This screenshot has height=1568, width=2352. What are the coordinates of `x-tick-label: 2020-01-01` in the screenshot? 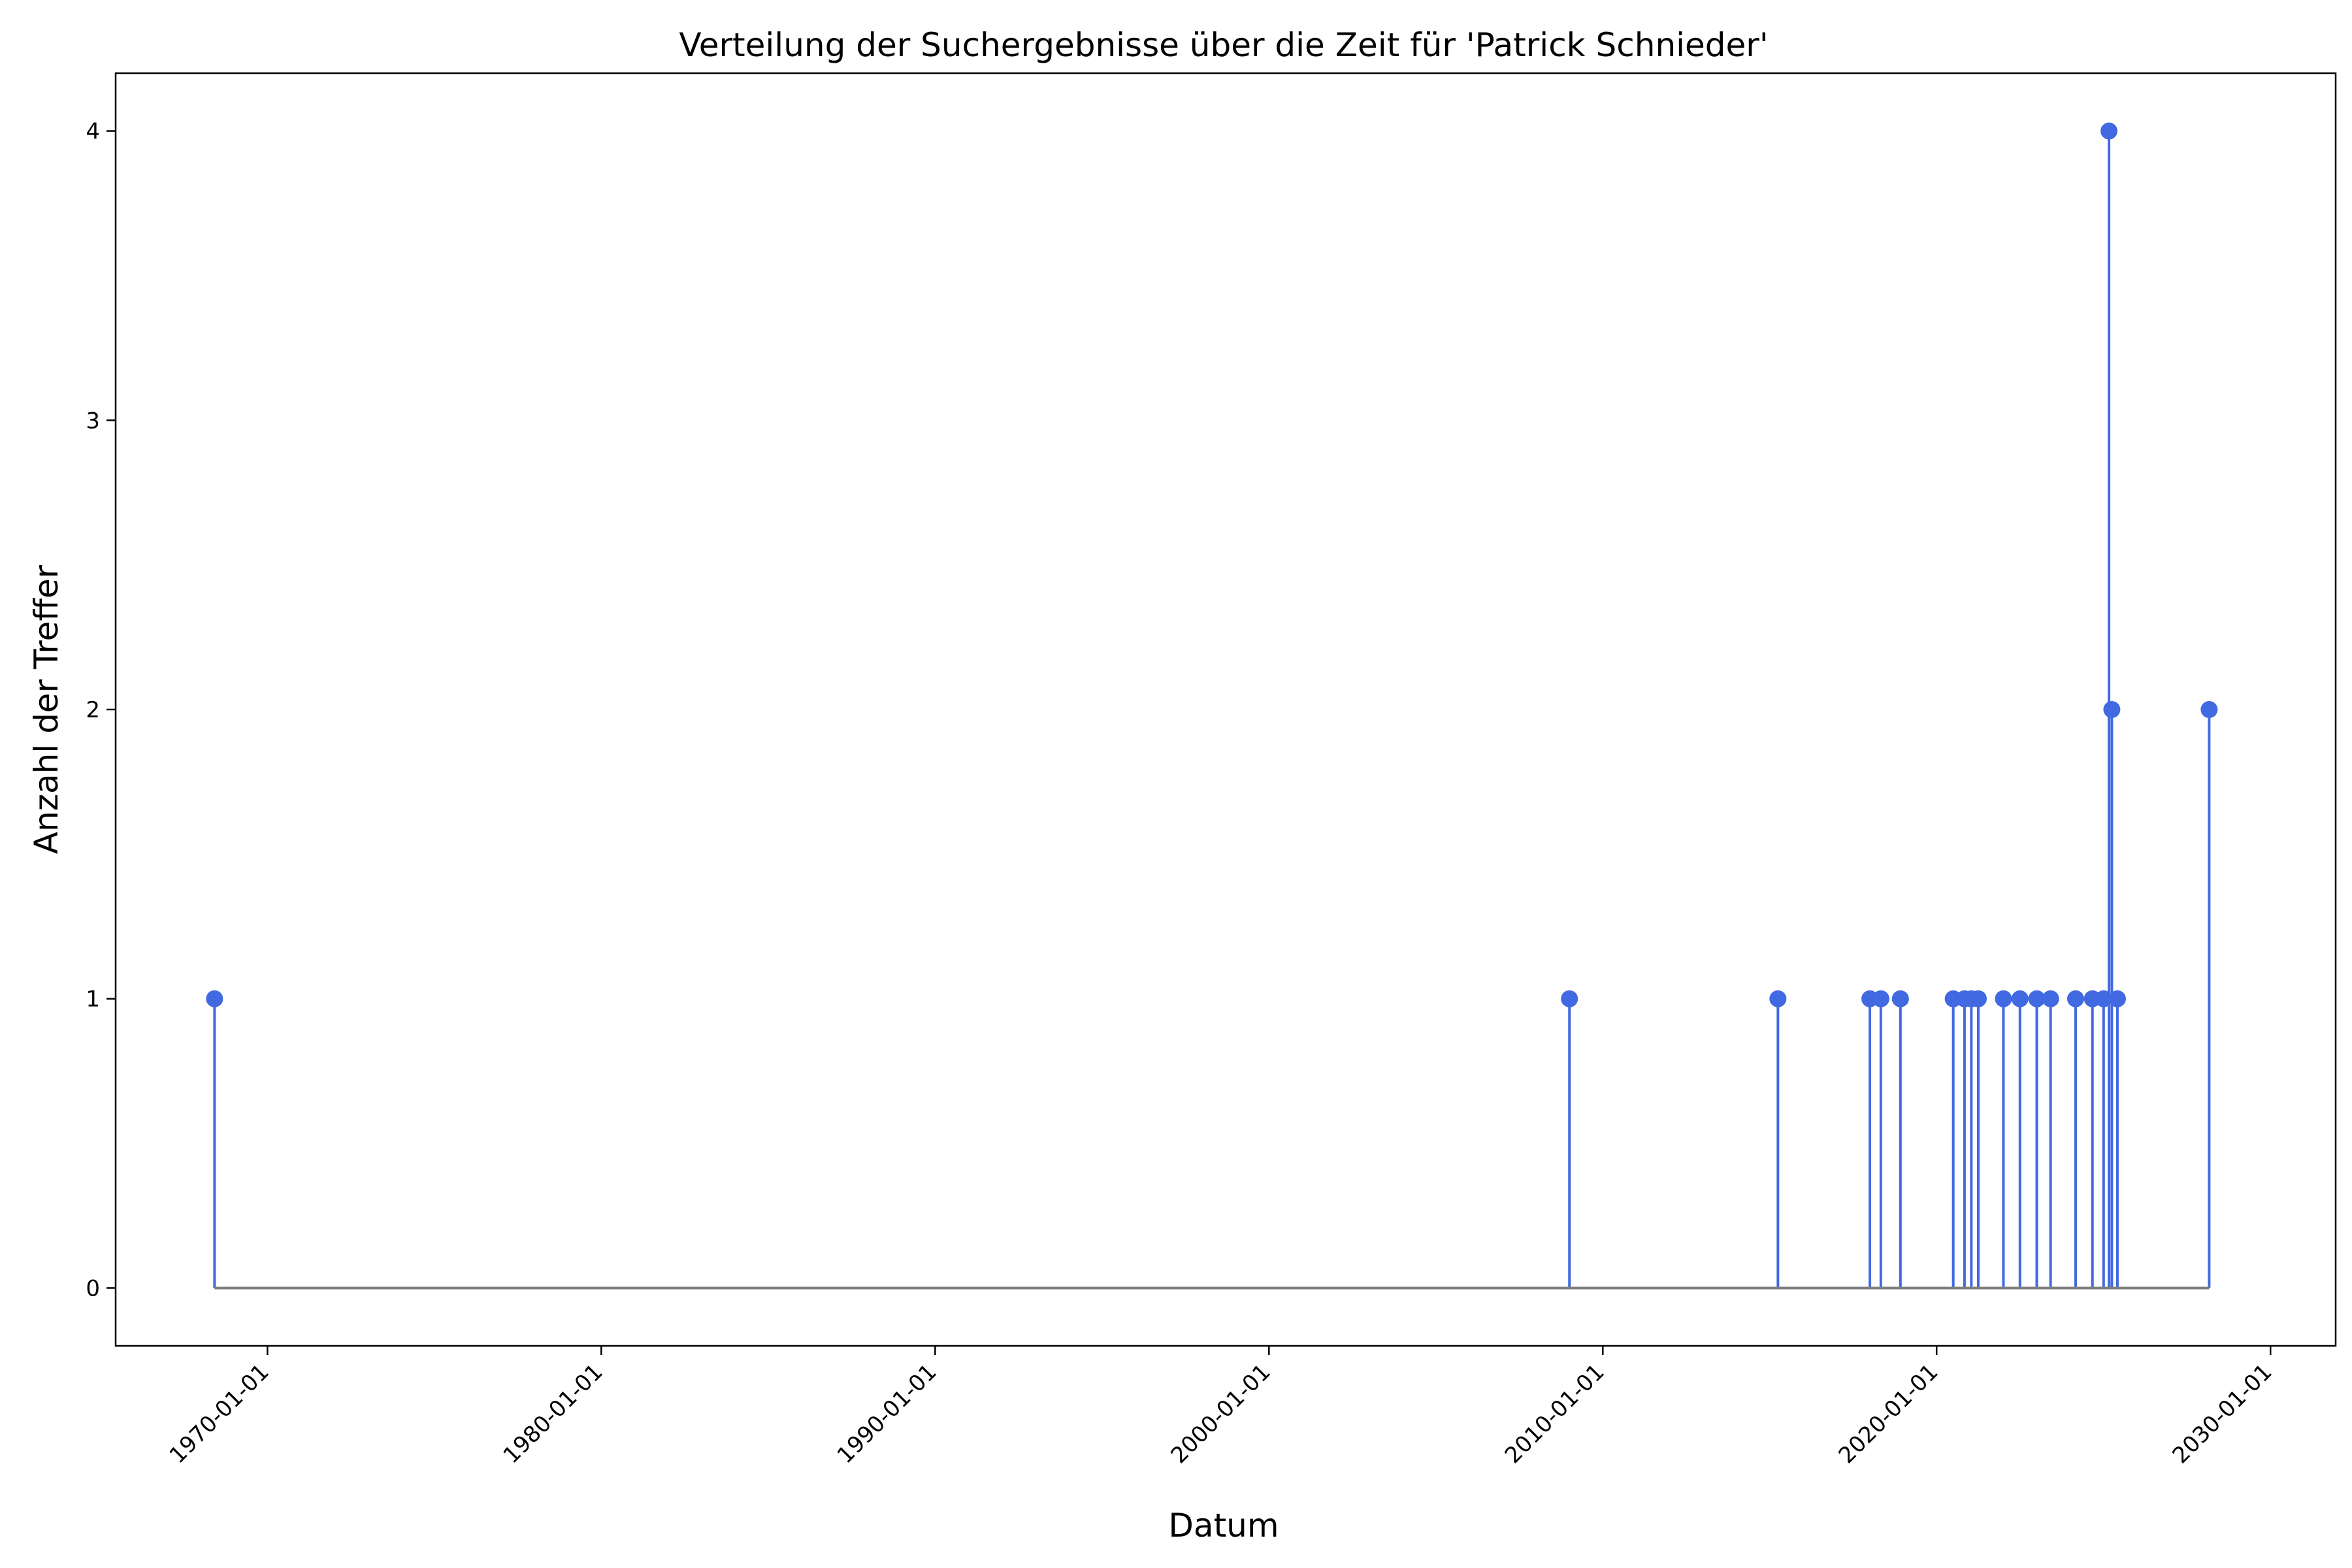 It's located at (1889, 1414).